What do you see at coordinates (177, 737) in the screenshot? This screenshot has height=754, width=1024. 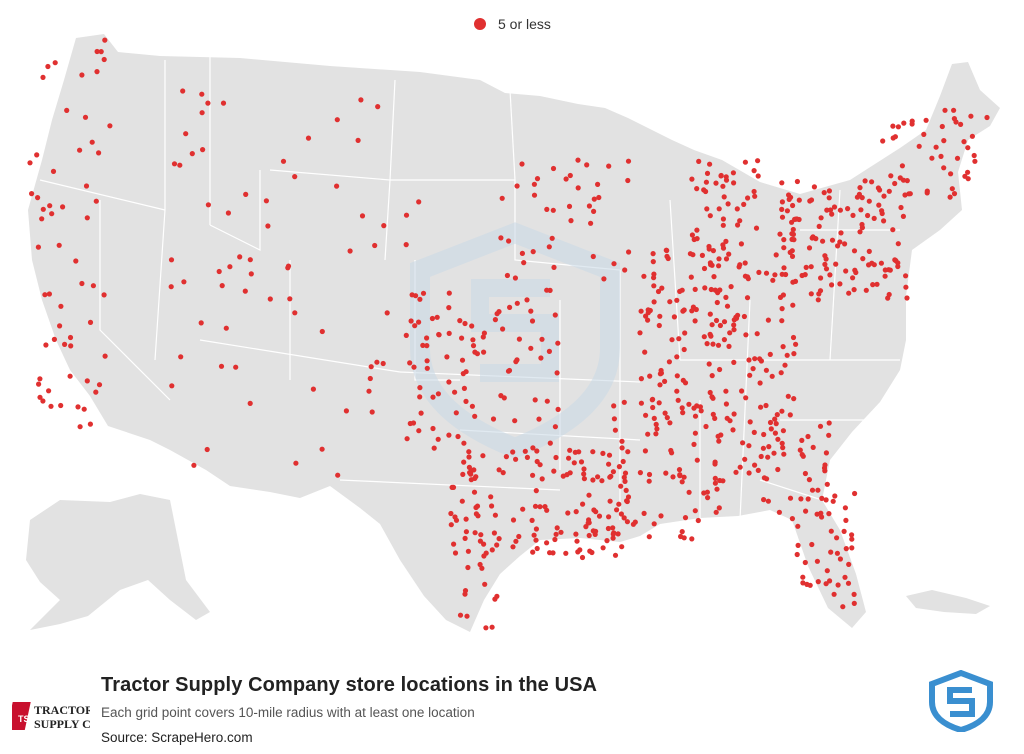 I see `source-credit: Source: ScrapeHero.com` at bounding box center [177, 737].